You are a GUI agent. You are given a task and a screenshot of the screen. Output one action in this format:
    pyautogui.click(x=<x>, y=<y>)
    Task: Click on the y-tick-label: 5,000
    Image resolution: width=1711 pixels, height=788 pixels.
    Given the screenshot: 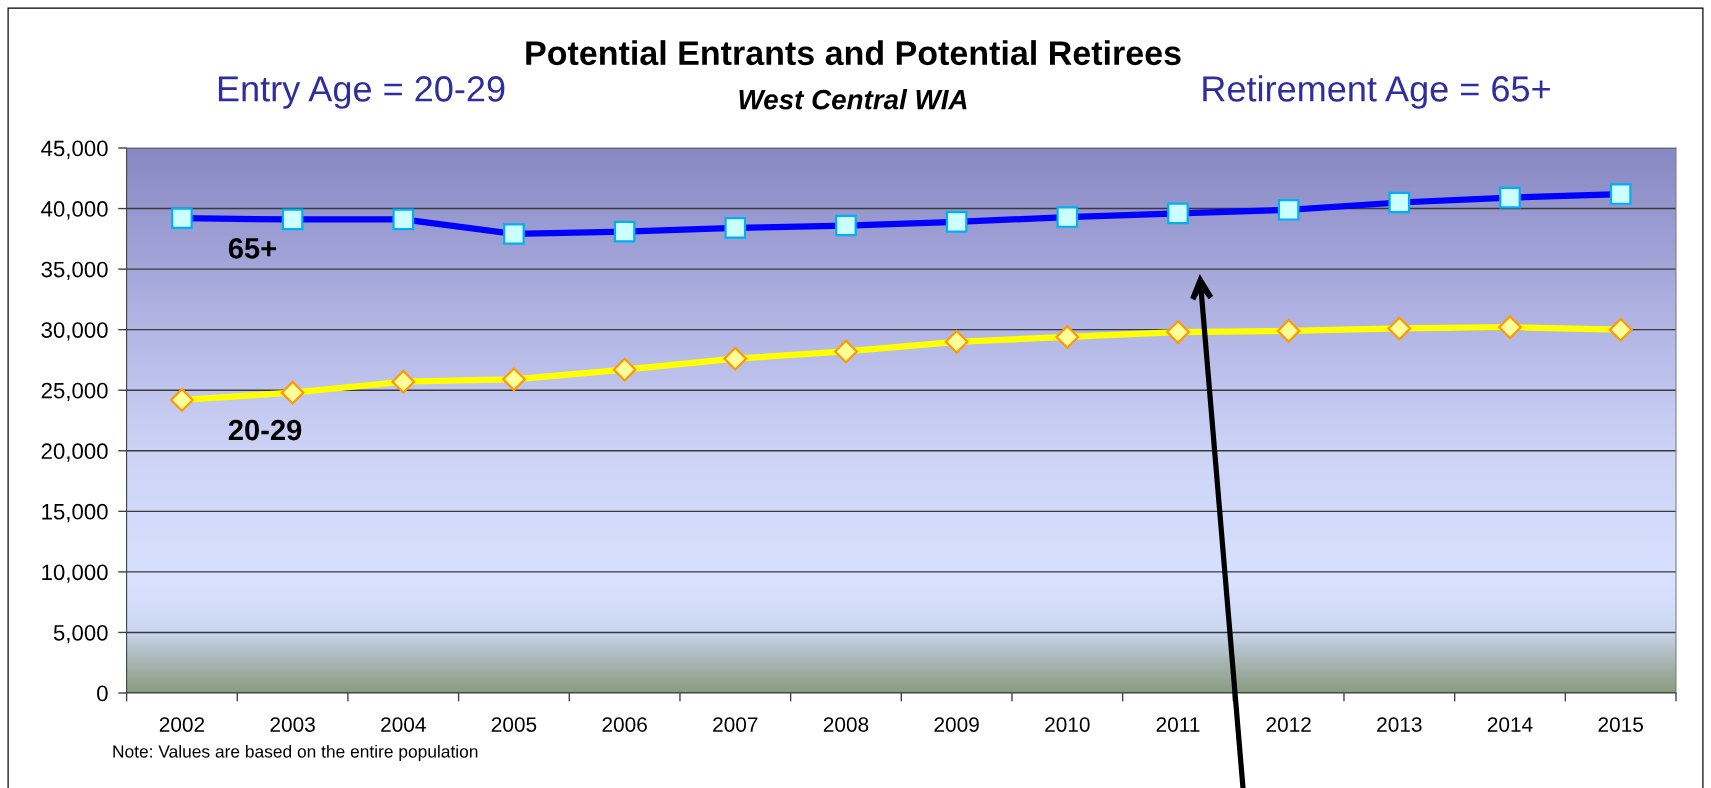 What is the action you would take?
    pyautogui.click(x=80, y=634)
    